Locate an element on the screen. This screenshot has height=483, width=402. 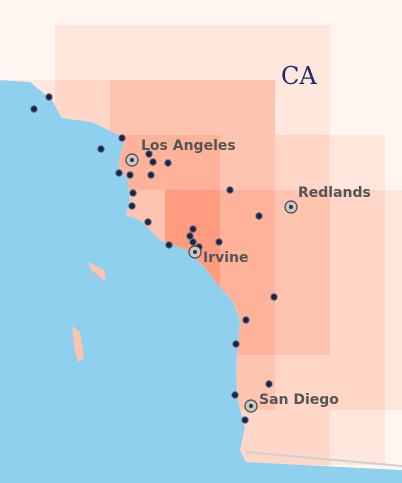
city-label-redlands: Redlands is located at coordinates (334, 193).